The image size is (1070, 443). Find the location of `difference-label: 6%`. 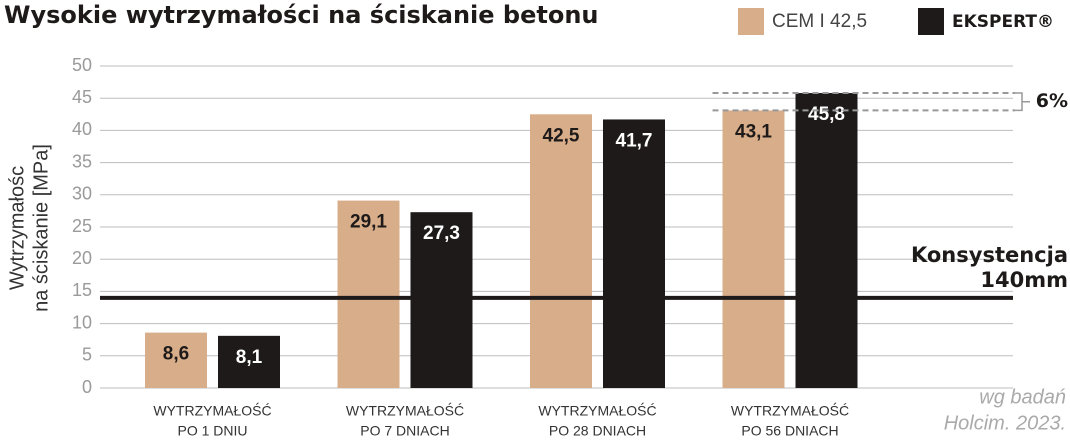

difference-label: 6% is located at coordinates (1052, 101).